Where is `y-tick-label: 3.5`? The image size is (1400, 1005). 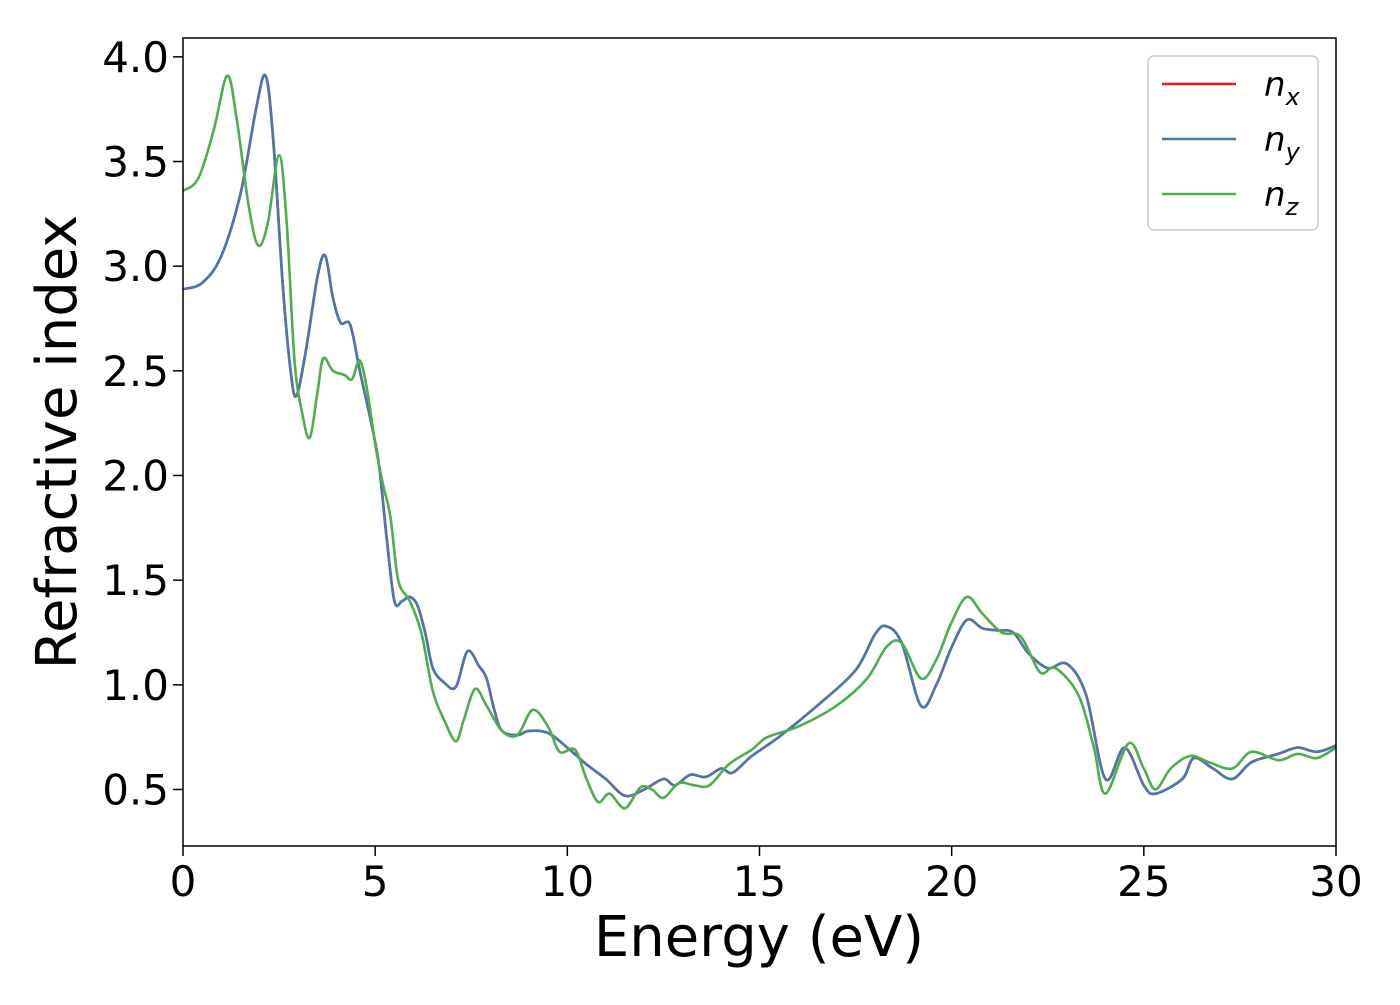 y-tick-label: 3.5 is located at coordinates (135, 162).